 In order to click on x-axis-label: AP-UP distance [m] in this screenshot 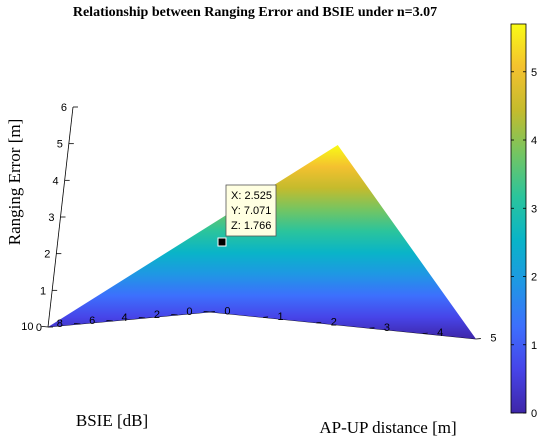, I will do `click(387, 427)`.